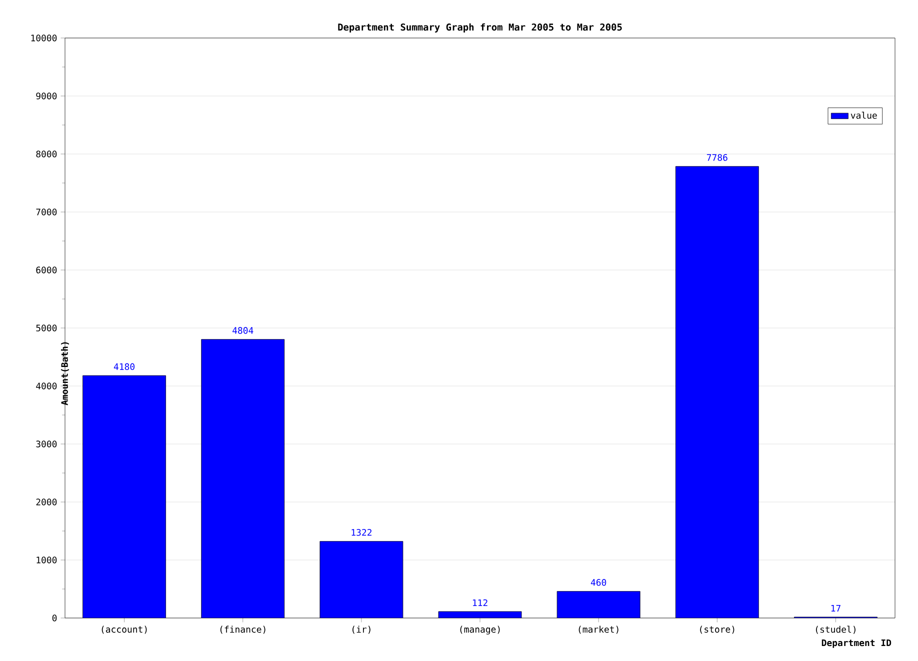  Describe the element at coordinates (243, 330) in the screenshot. I see `data-label: 4804` at that location.